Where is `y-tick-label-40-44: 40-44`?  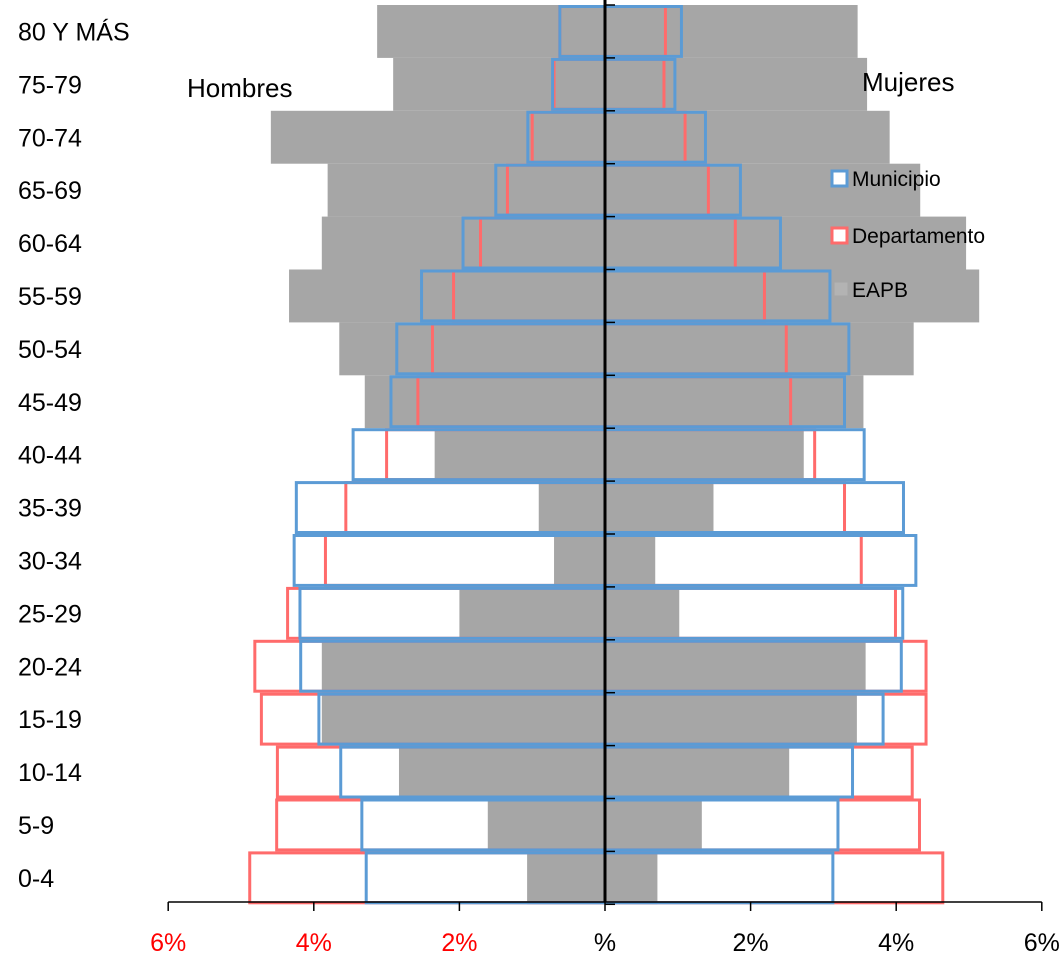
y-tick-label-40-44: 40-44 is located at coordinates (50, 456).